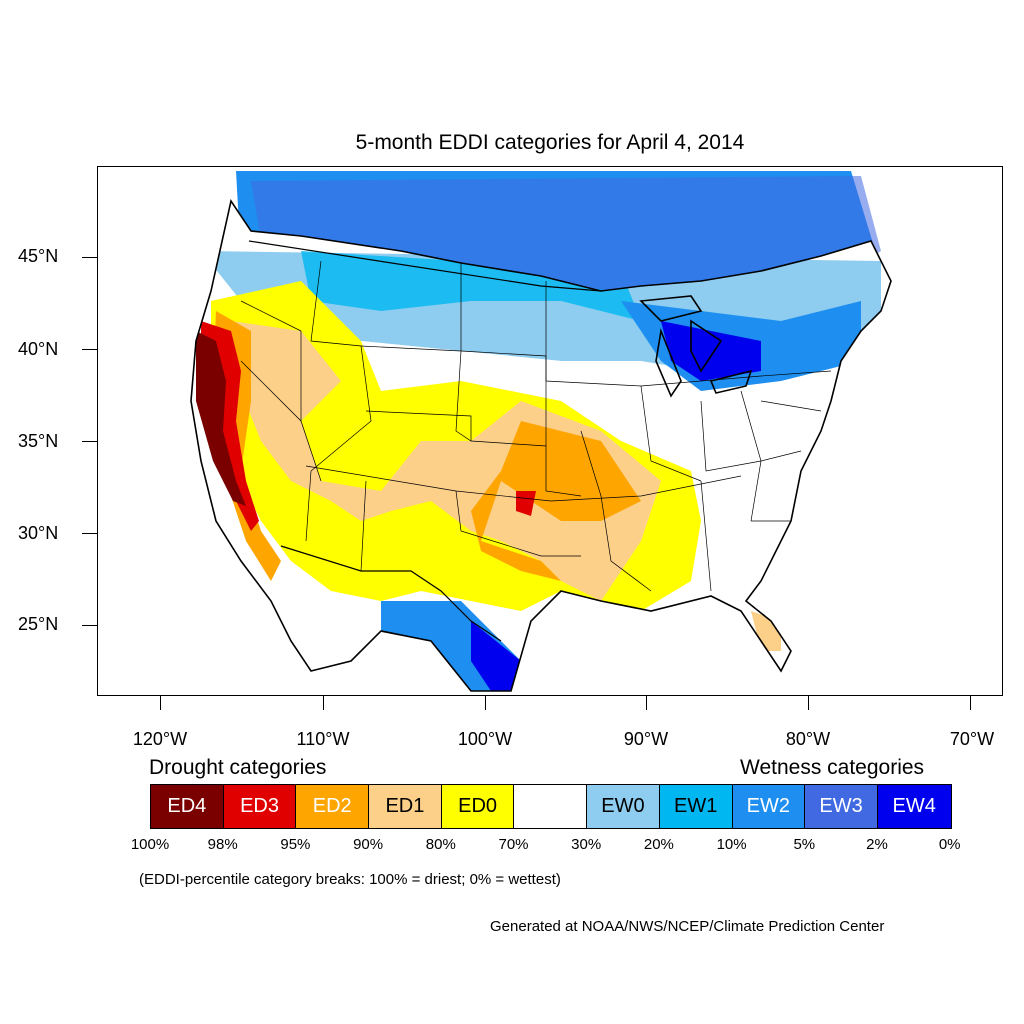  I want to click on legend-box-ew2: EW2, so click(769, 806).